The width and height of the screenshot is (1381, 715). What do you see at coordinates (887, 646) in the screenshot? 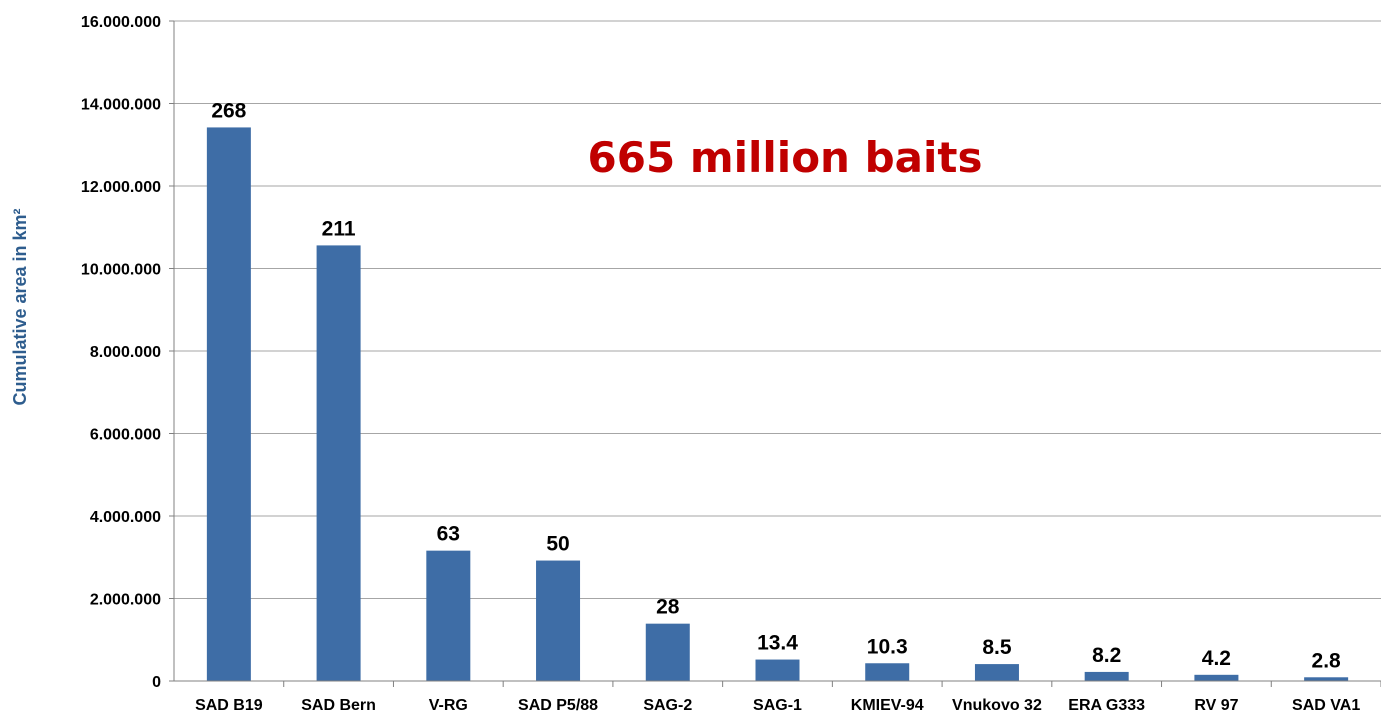
I see `bar-data-label: 10.3` at bounding box center [887, 646].